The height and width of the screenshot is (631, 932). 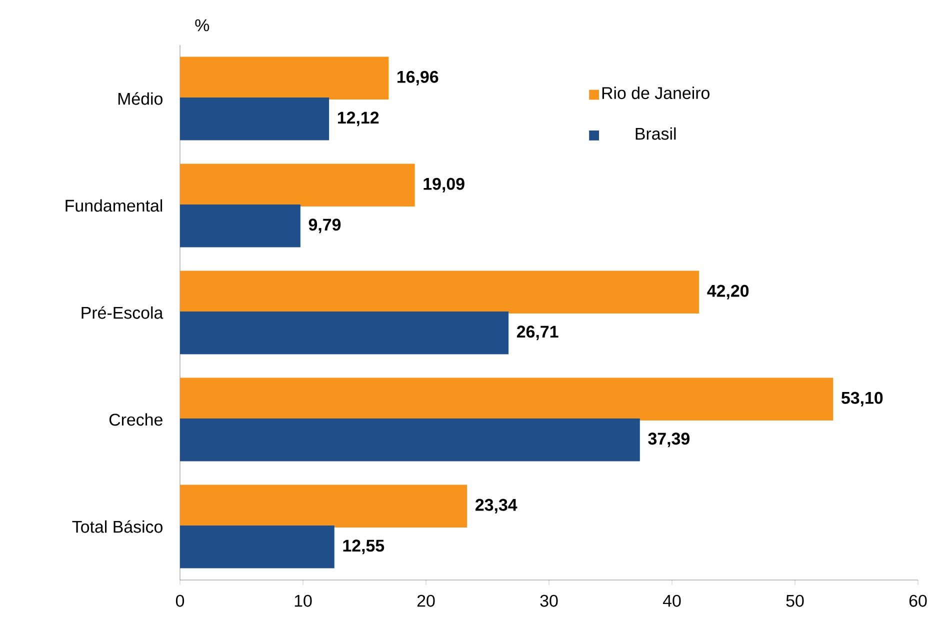 What do you see at coordinates (656, 93) in the screenshot?
I see `legend-label: Rio de Janeiro` at bounding box center [656, 93].